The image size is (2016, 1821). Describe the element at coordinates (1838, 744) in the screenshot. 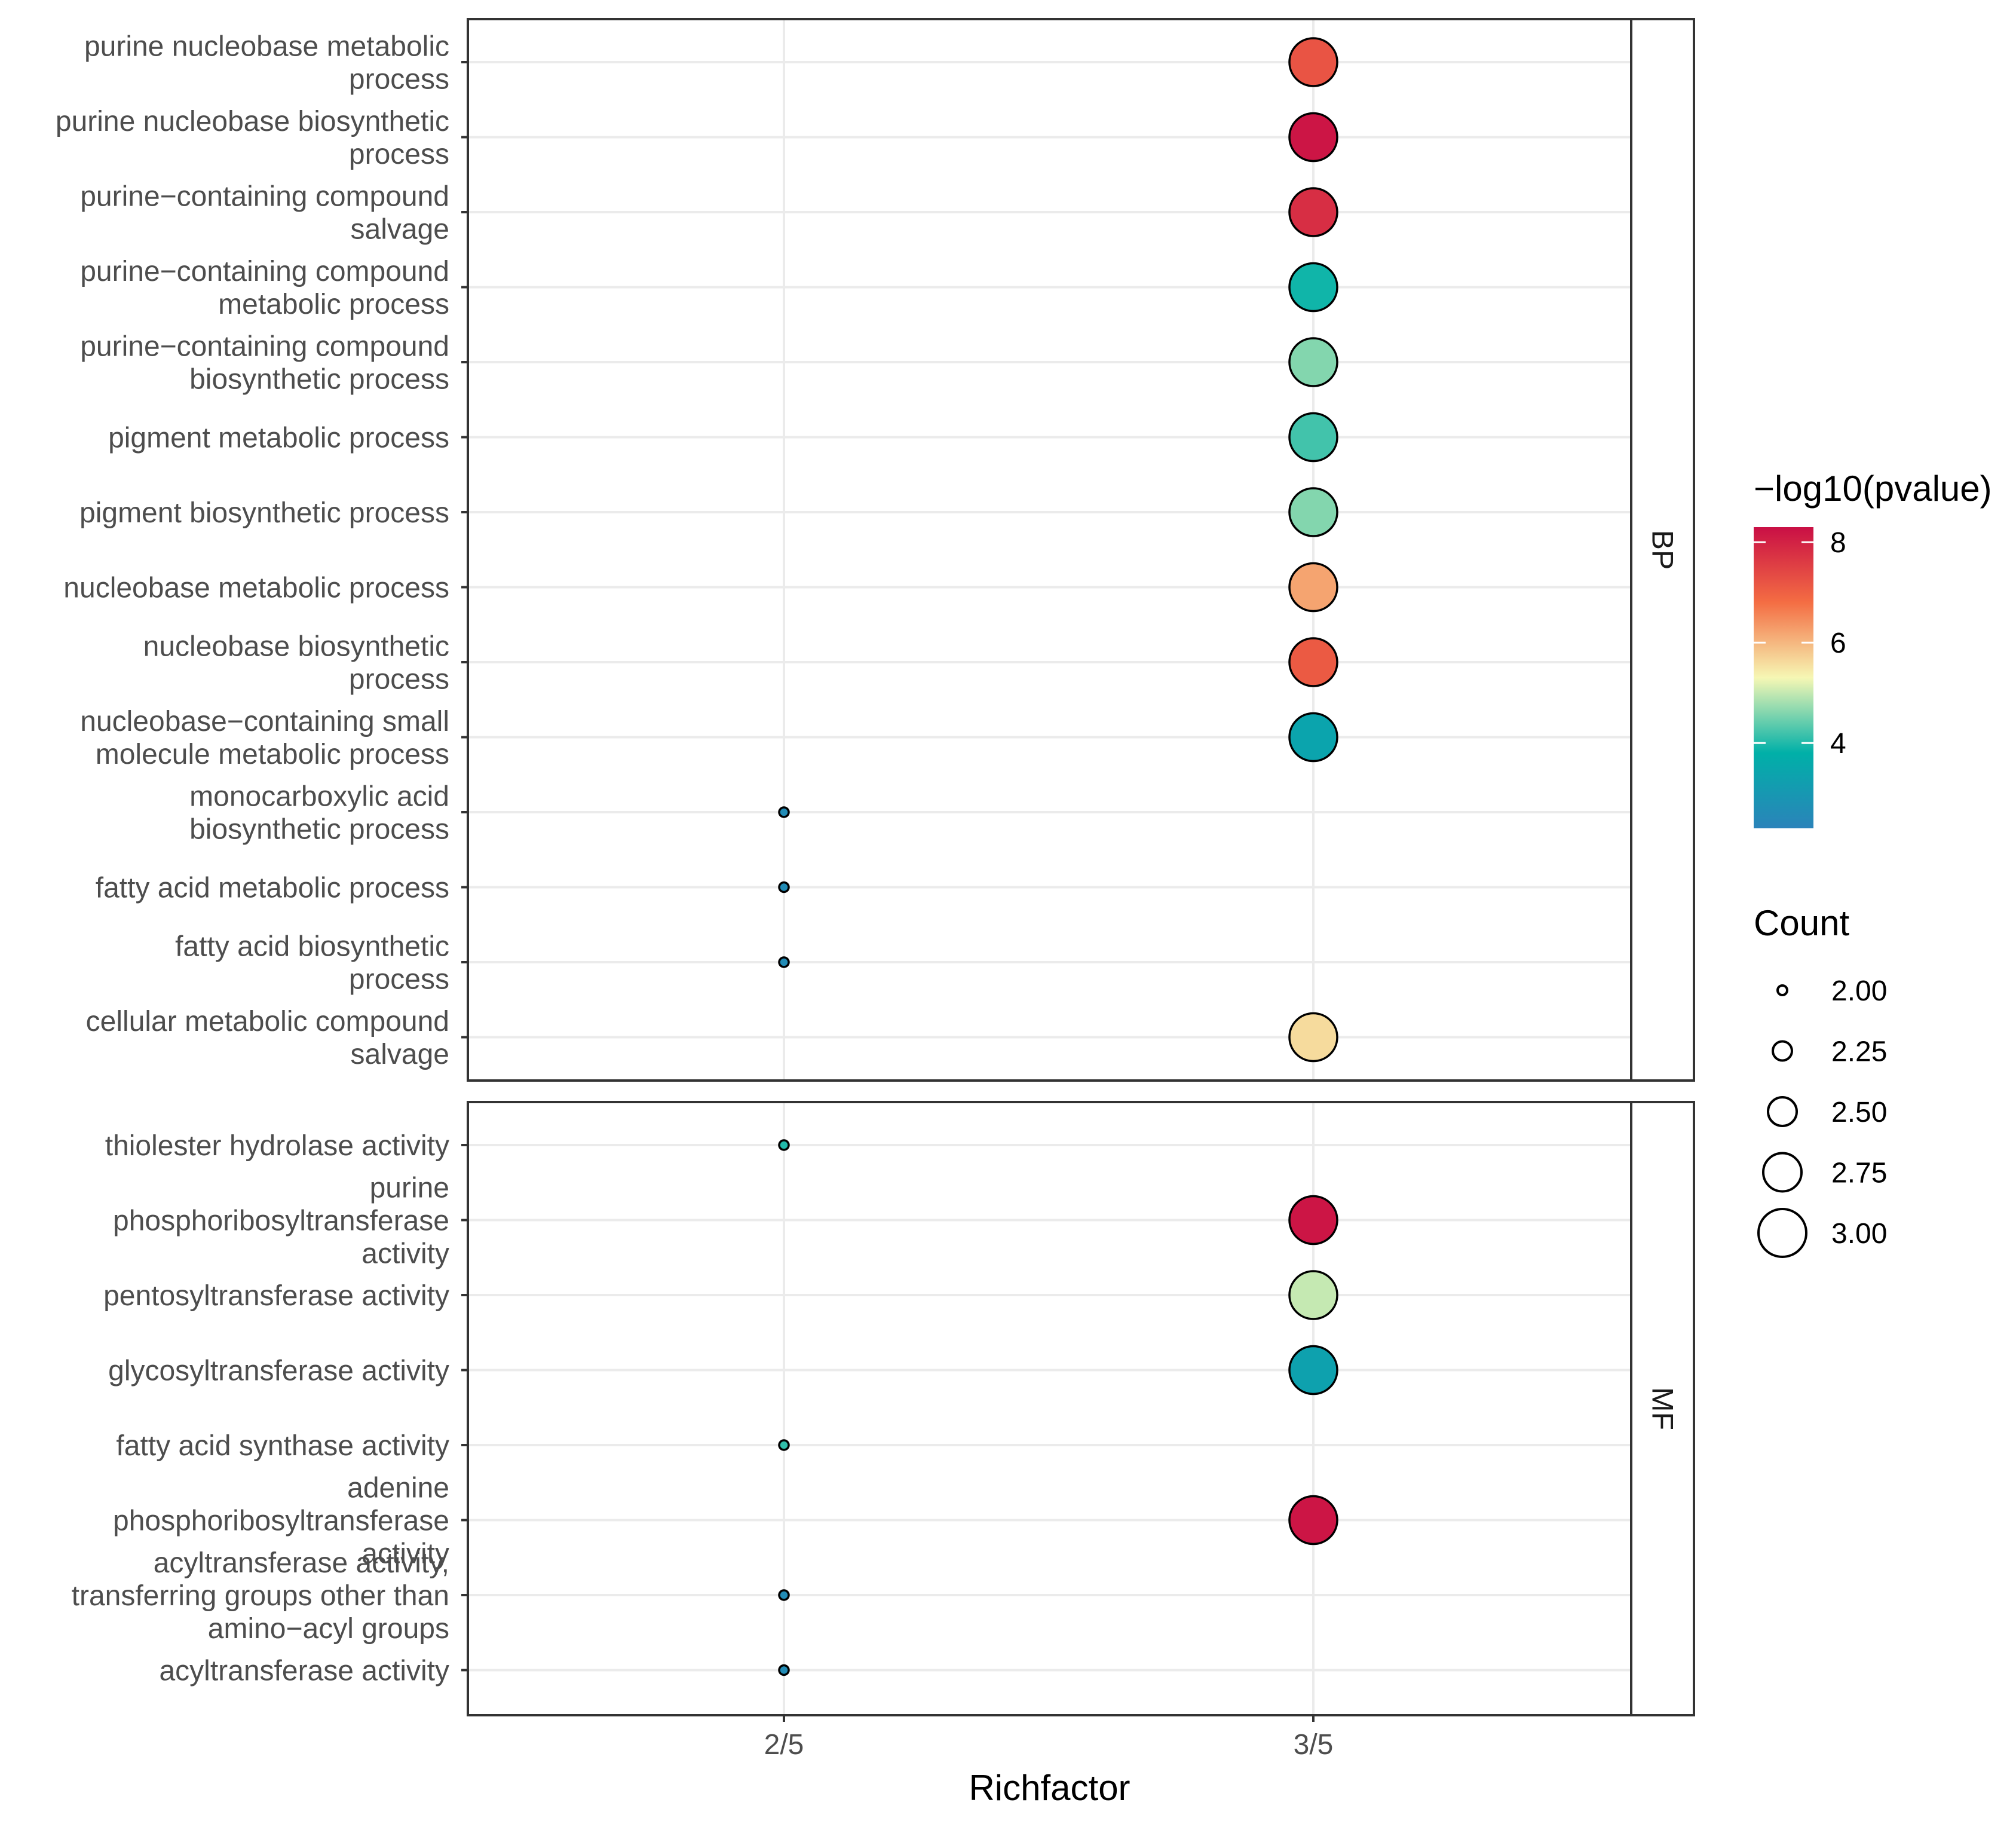

I see `colorbar-tick-label: 4` at that location.